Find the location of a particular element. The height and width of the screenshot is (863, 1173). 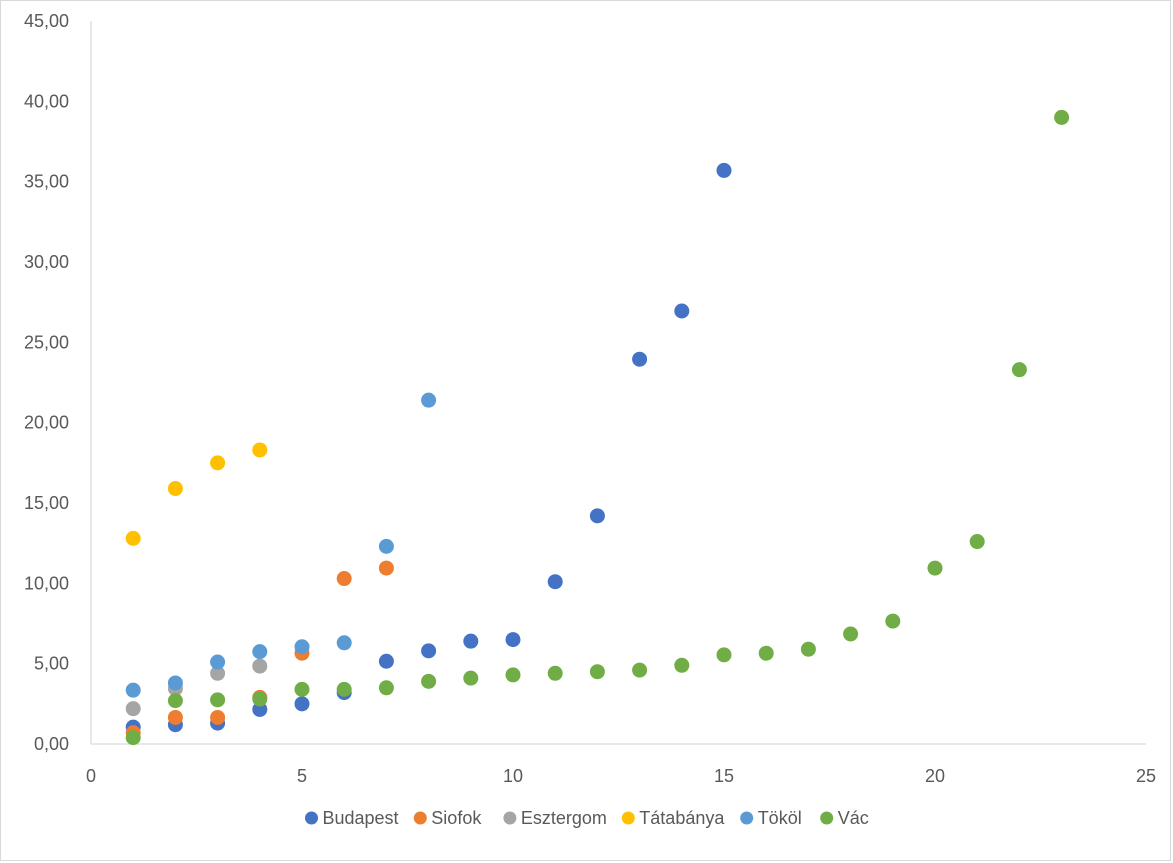

y-tick-label: 15,00 is located at coordinates (46, 503).